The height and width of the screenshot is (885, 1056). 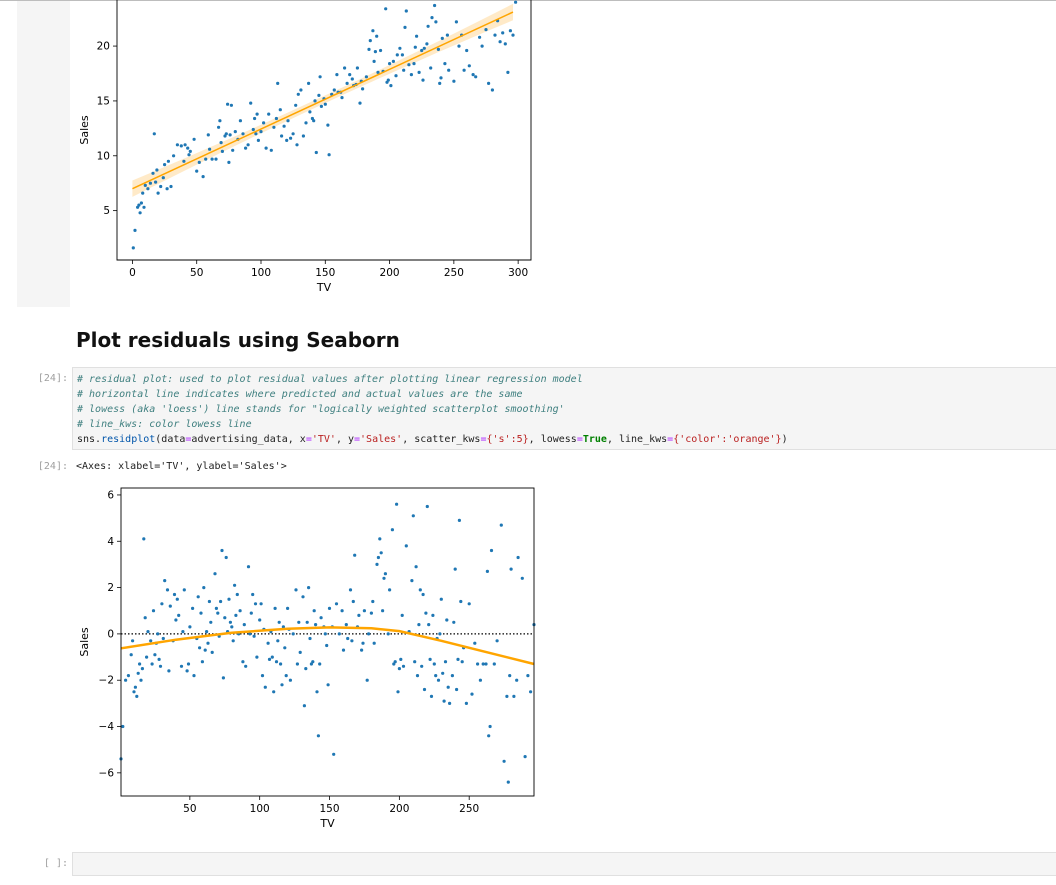 I want to click on code-token: , y, so click(x=344, y=439).